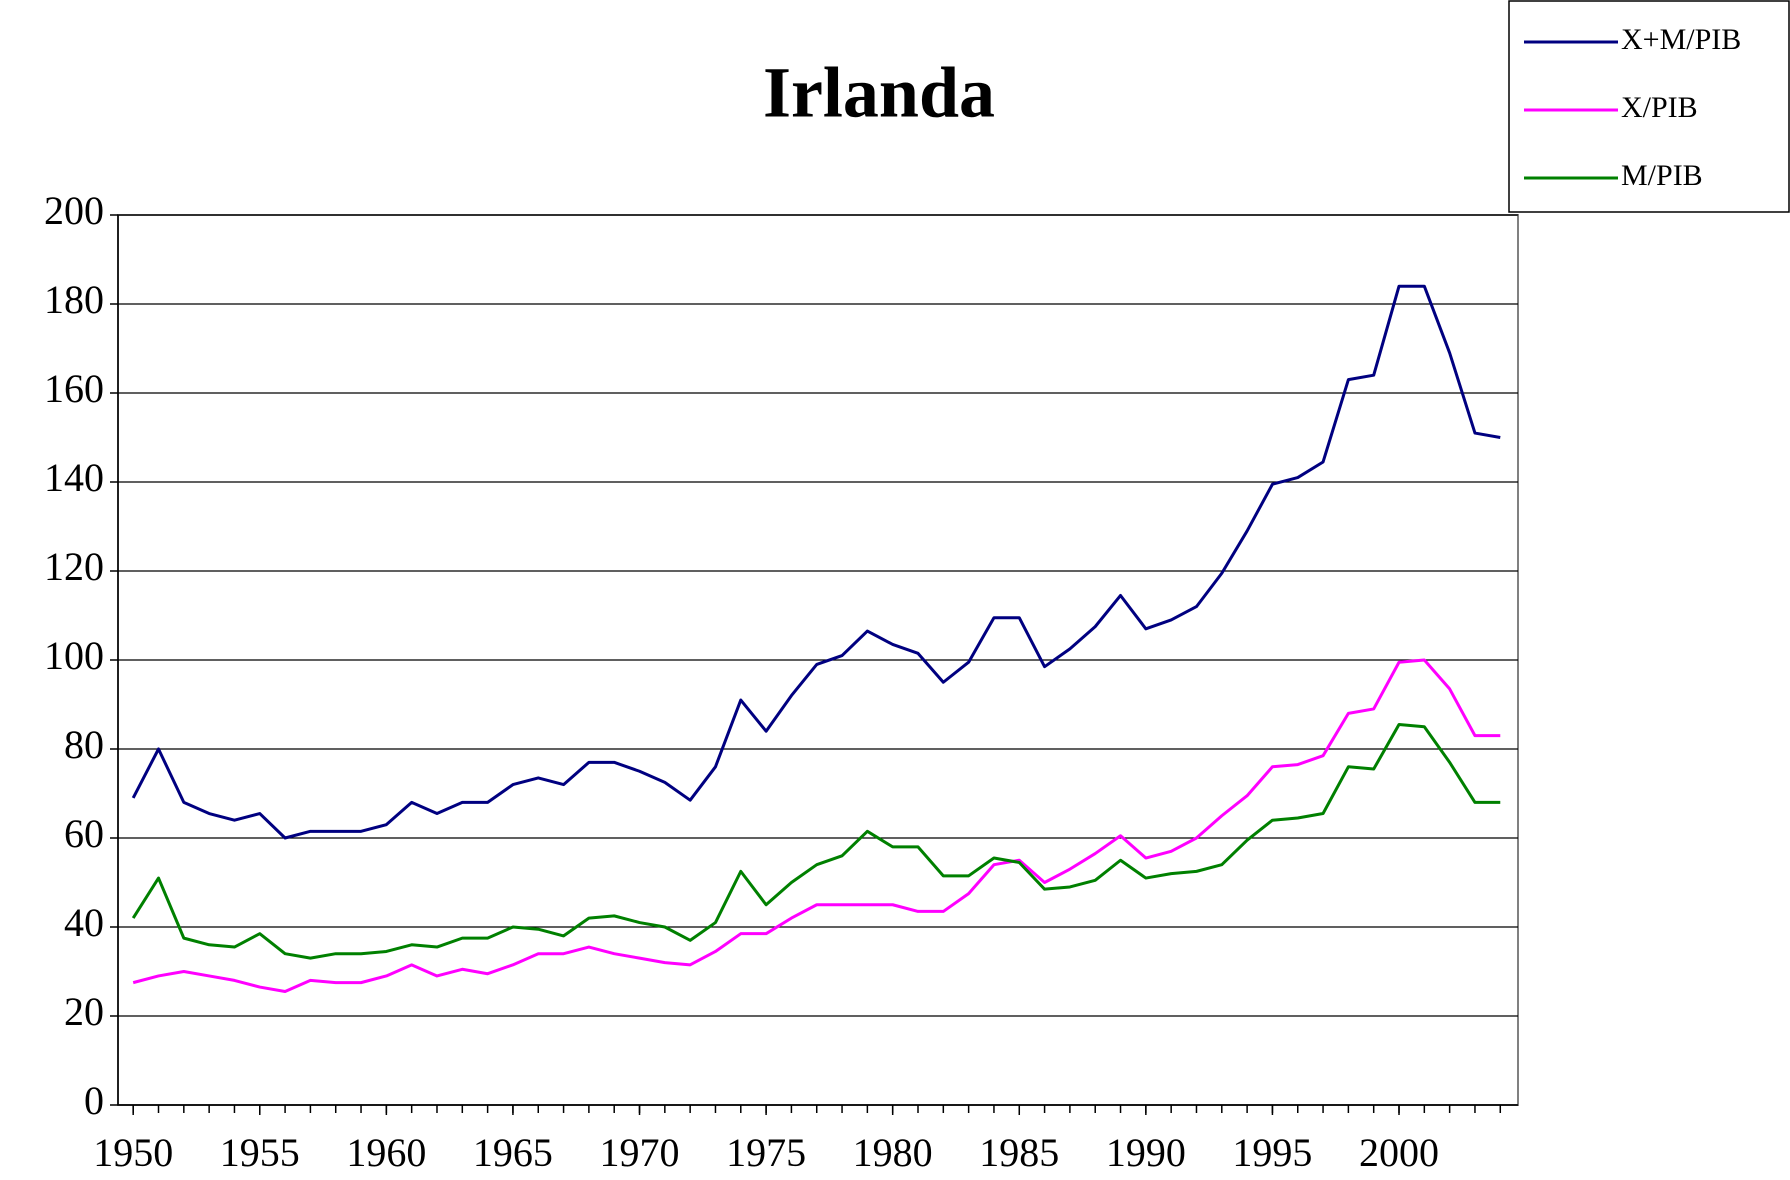 The width and height of the screenshot is (1790, 1180). I want to click on chart-title: Irlanda, so click(879, 93).